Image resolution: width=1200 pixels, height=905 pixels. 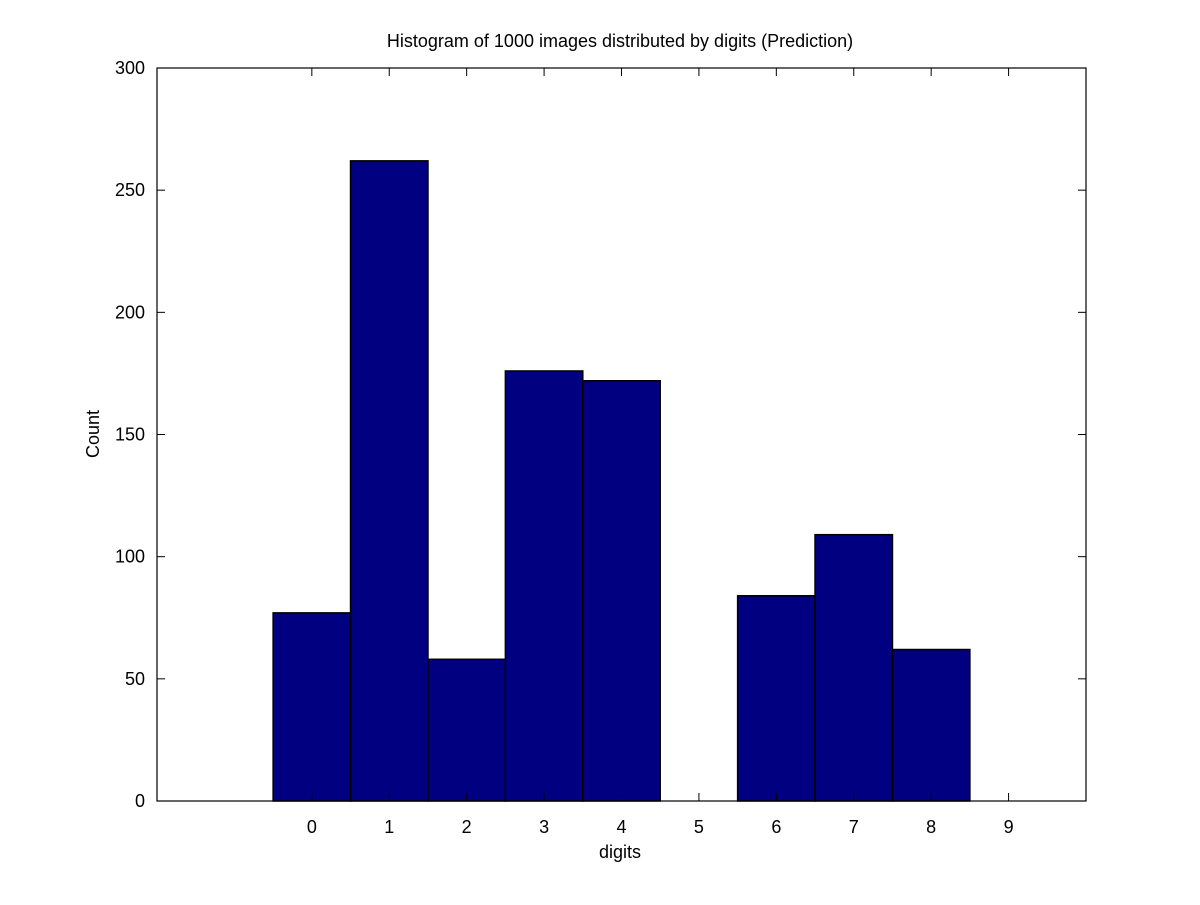 I want to click on y-tick-label-300: 300, so click(x=130, y=68).